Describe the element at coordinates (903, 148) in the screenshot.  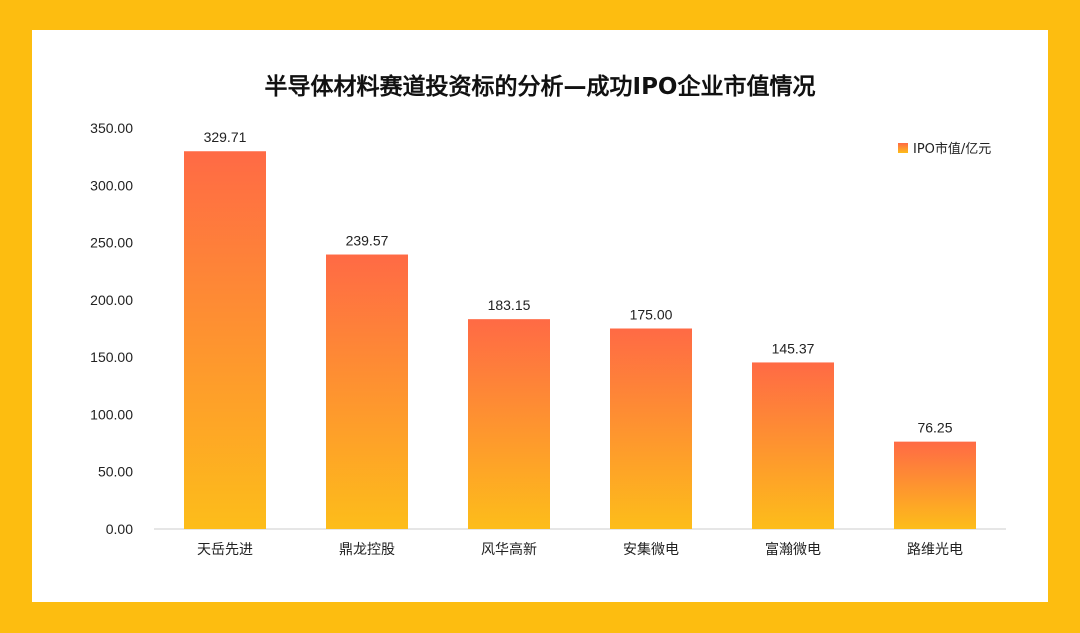
I see `legend-swatch` at that location.